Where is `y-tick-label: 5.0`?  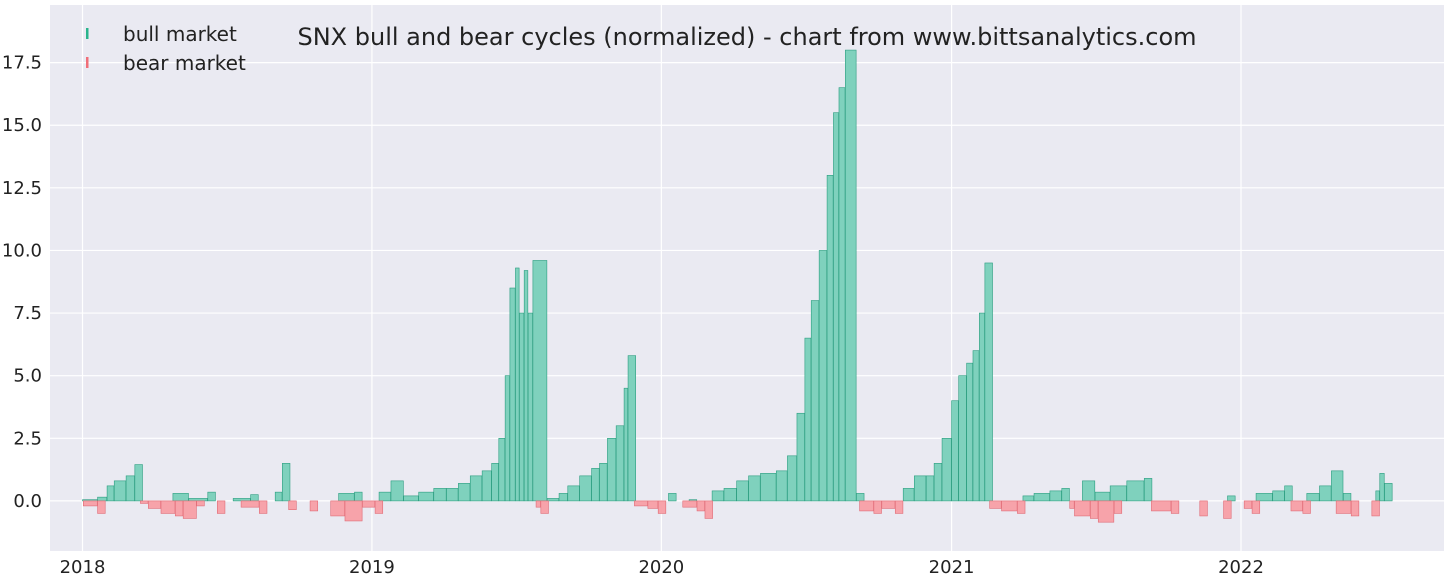
y-tick-label: 5.0 is located at coordinates (27, 376).